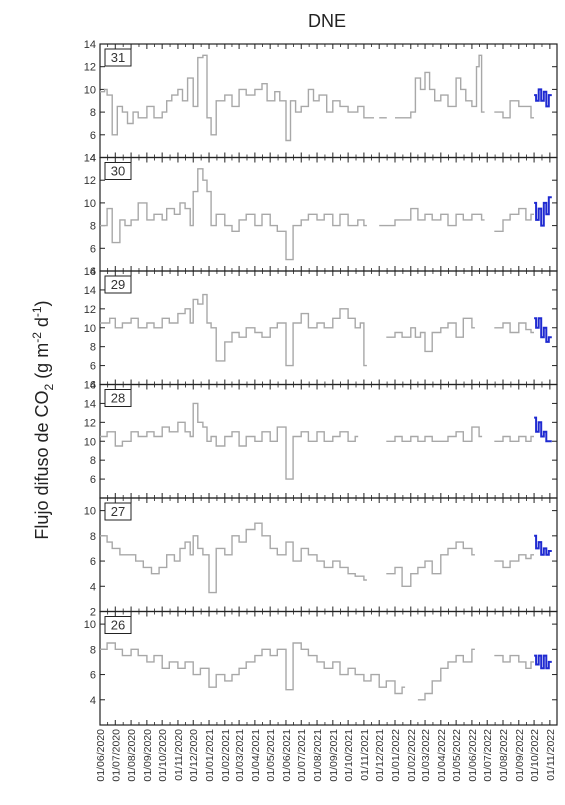 Image resolution: width=565 pixels, height=805 pixels. I want to click on panel-label-text: 30, so click(118, 171).